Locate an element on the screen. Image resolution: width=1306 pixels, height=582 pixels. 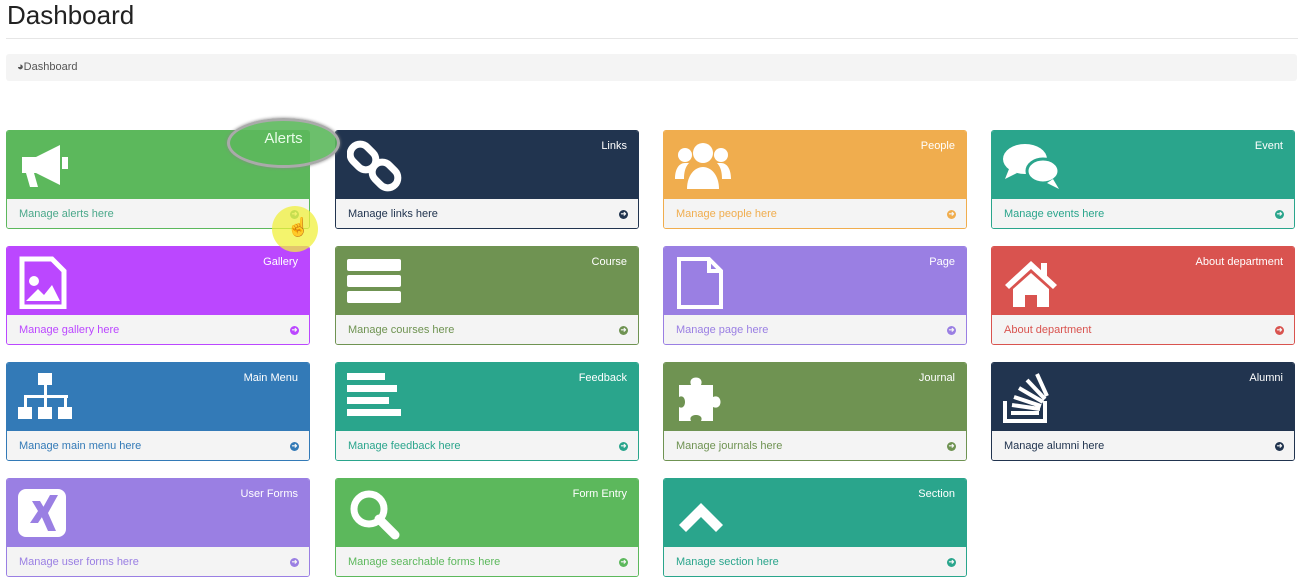
card-footer-link: Manage journals here ➜ is located at coordinates (815, 445).